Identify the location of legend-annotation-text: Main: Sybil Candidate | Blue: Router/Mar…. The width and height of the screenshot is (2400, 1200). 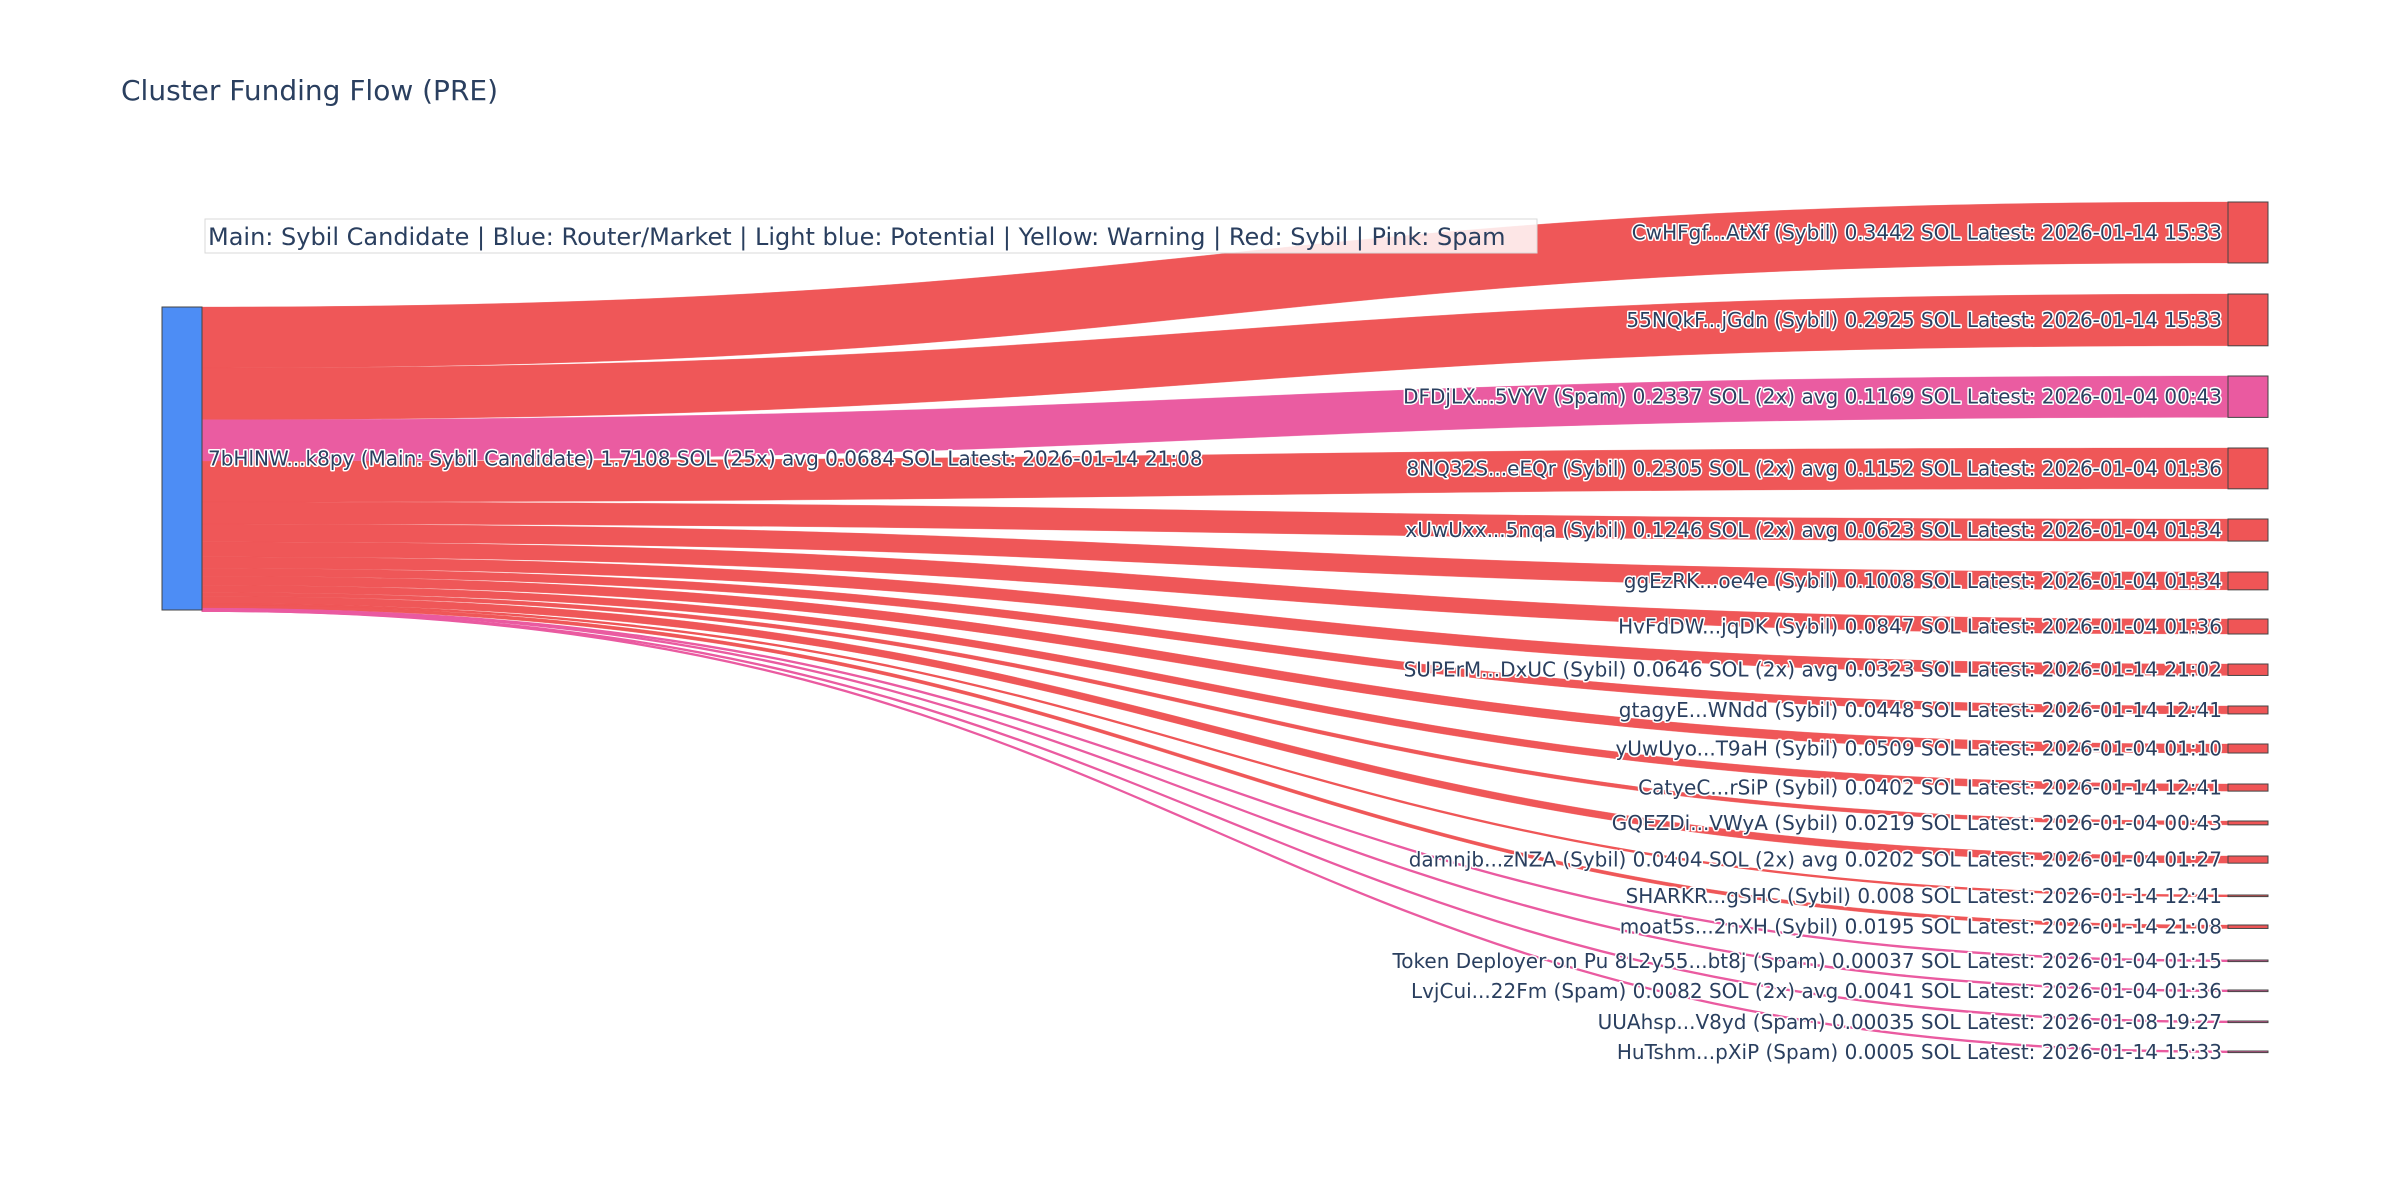
(857, 237).